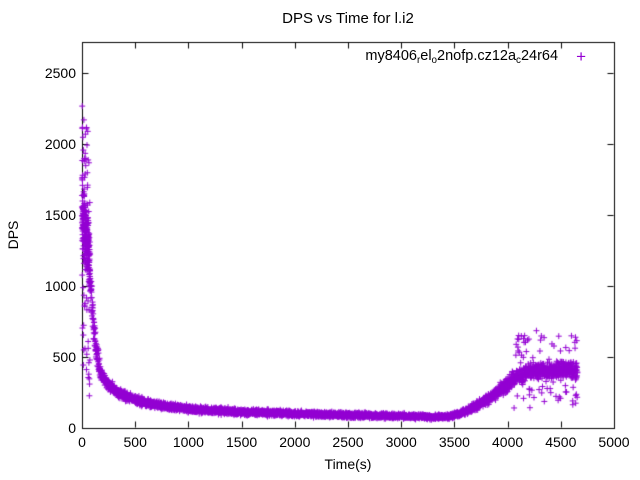 The image size is (640, 480). What do you see at coordinates (561, 442) in the screenshot?
I see `x-tick-label-4500: 4500` at bounding box center [561, 442].